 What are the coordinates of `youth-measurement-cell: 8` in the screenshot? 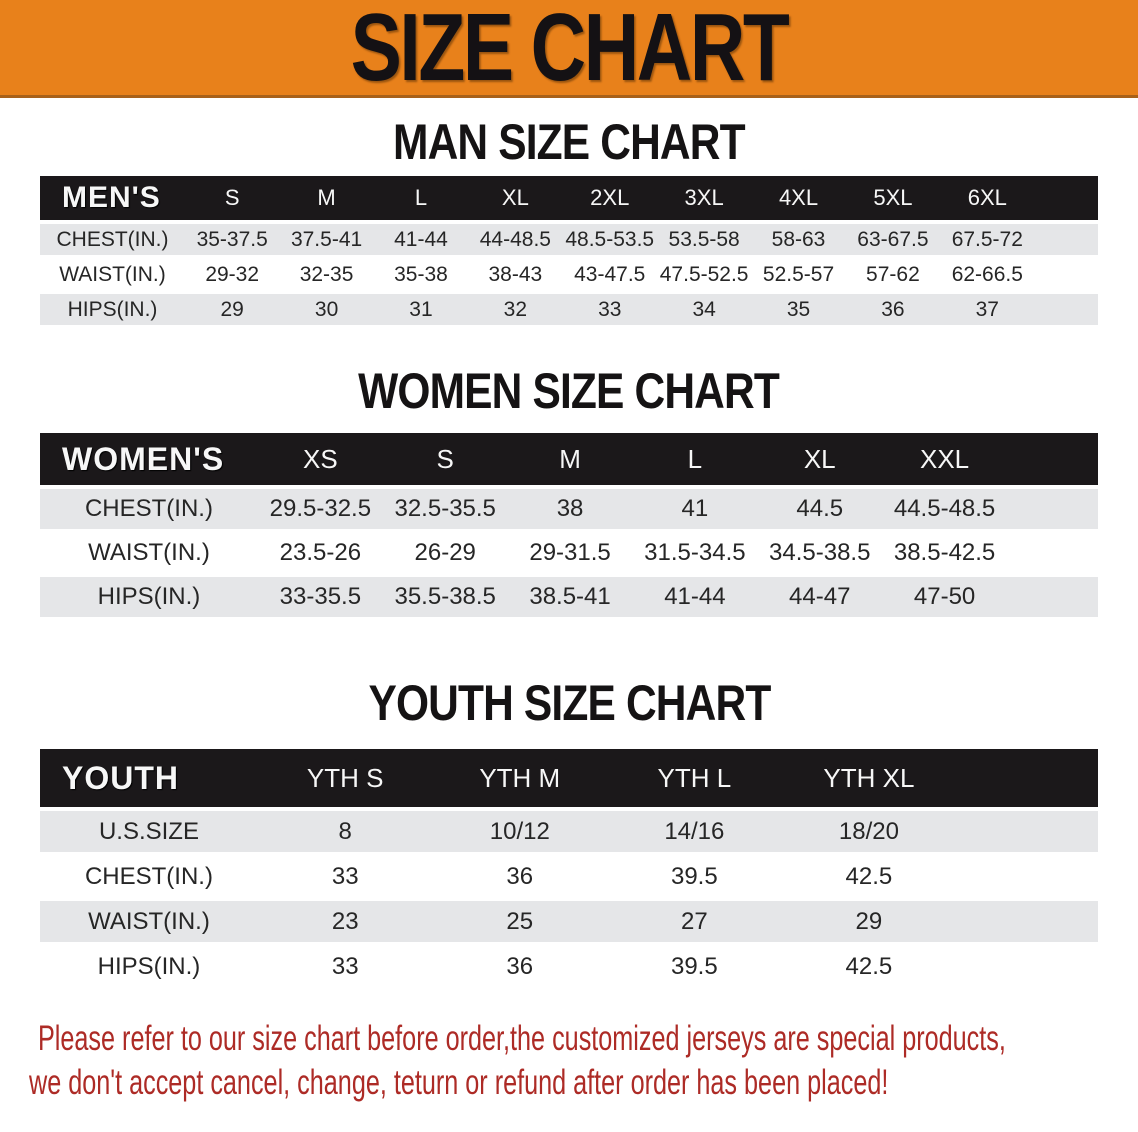 It's located at (345, 832).